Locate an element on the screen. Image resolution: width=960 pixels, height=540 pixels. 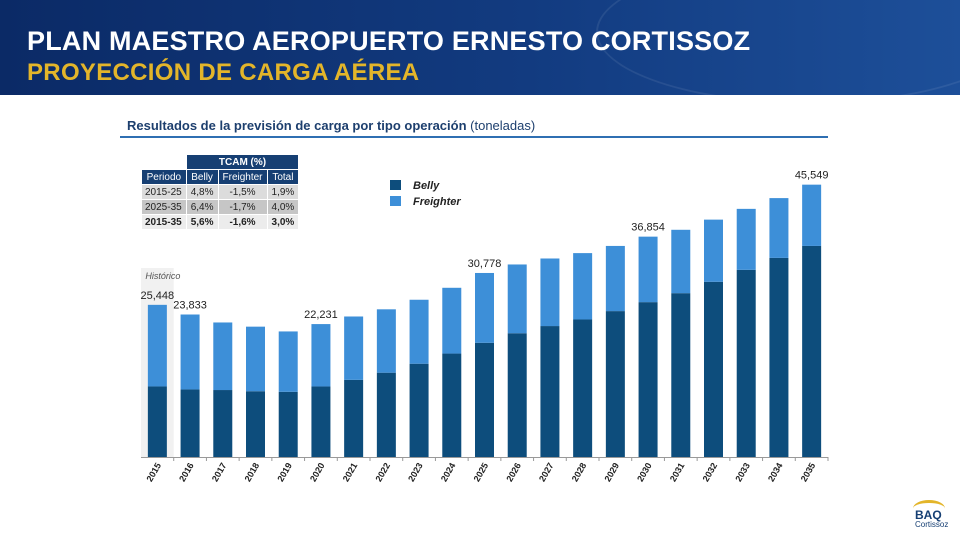
bar-belly-2033 is located at coordinates (746, 363).